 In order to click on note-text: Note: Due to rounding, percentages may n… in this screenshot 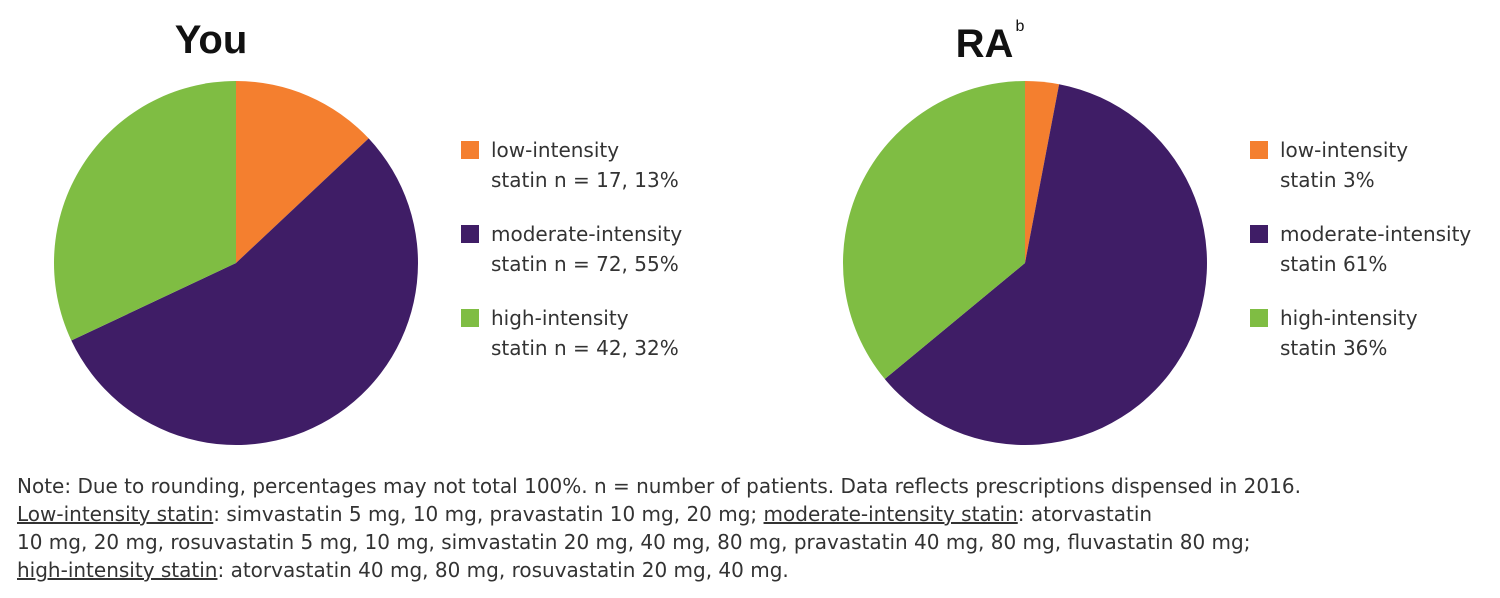, I will do `click(659, 486)`.